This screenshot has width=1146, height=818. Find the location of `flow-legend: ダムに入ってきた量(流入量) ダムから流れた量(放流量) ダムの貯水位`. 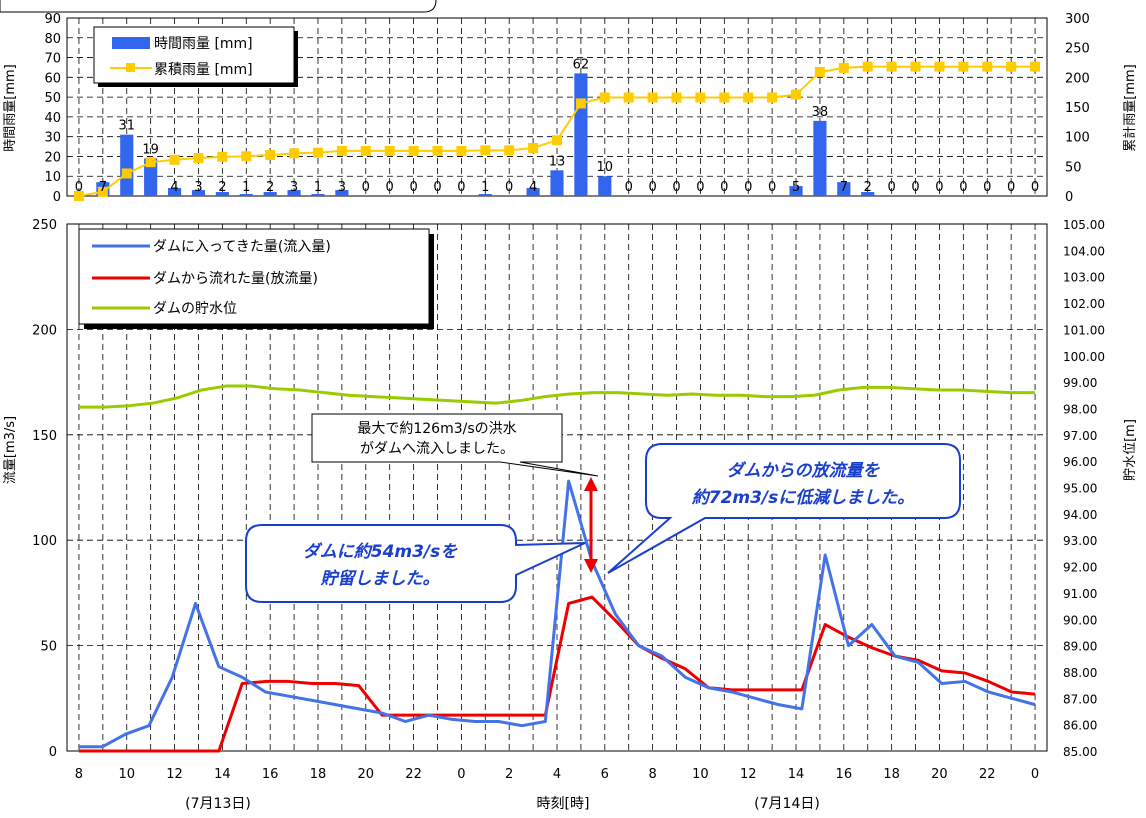

flow-legend: ダムに入ってきた量(流入量) ダムから流れた量(放流量) ダムの貯水位 is located at coordinates (256, 278).